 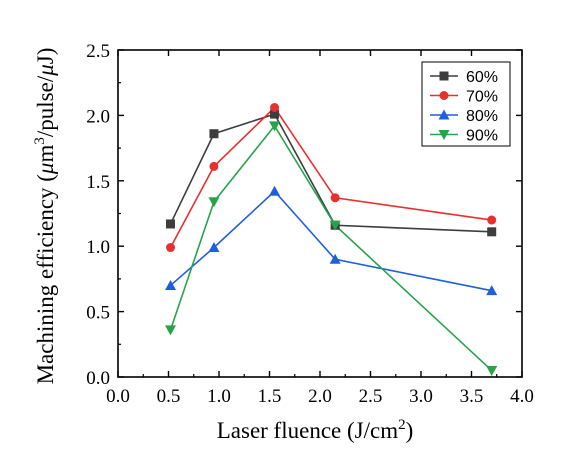 I want to click on x-tick-label: 3.0, so click(x=421, y=396).